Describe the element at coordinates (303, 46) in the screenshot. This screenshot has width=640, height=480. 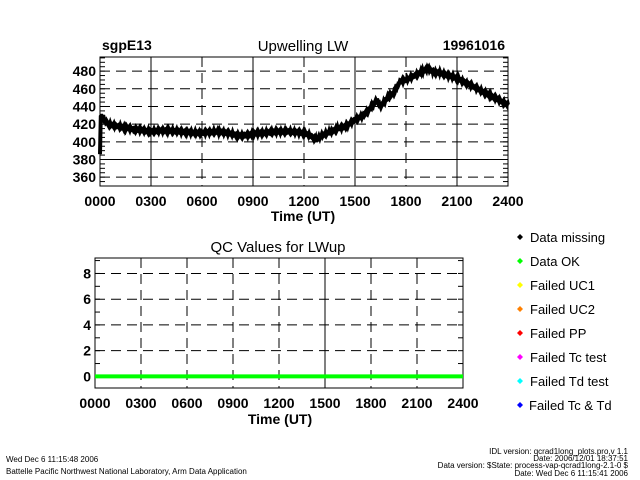
I see `chart-title-top: Upwelling LW` at that location.